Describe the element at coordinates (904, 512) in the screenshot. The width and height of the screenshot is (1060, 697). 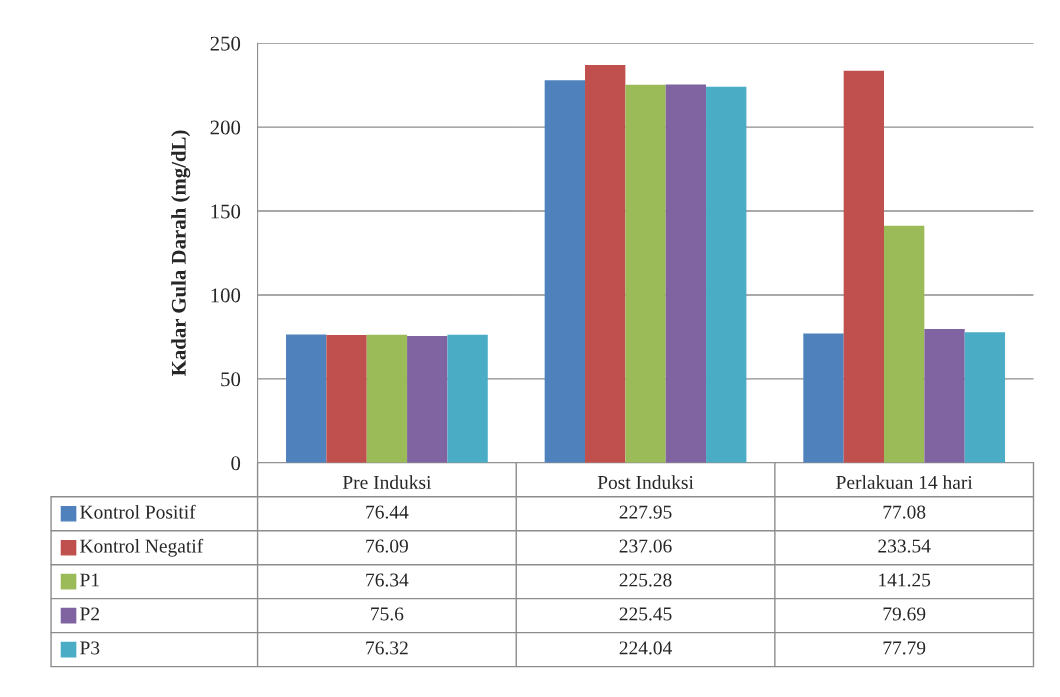
I see `data-label: 77.08` at that location.